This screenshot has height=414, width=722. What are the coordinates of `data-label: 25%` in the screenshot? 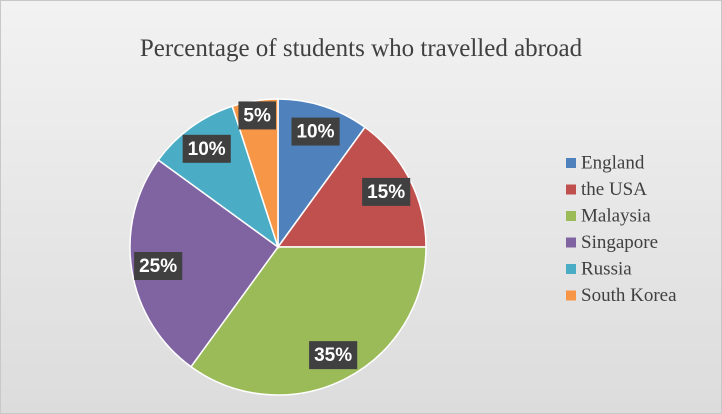 It's located at (158, 265).